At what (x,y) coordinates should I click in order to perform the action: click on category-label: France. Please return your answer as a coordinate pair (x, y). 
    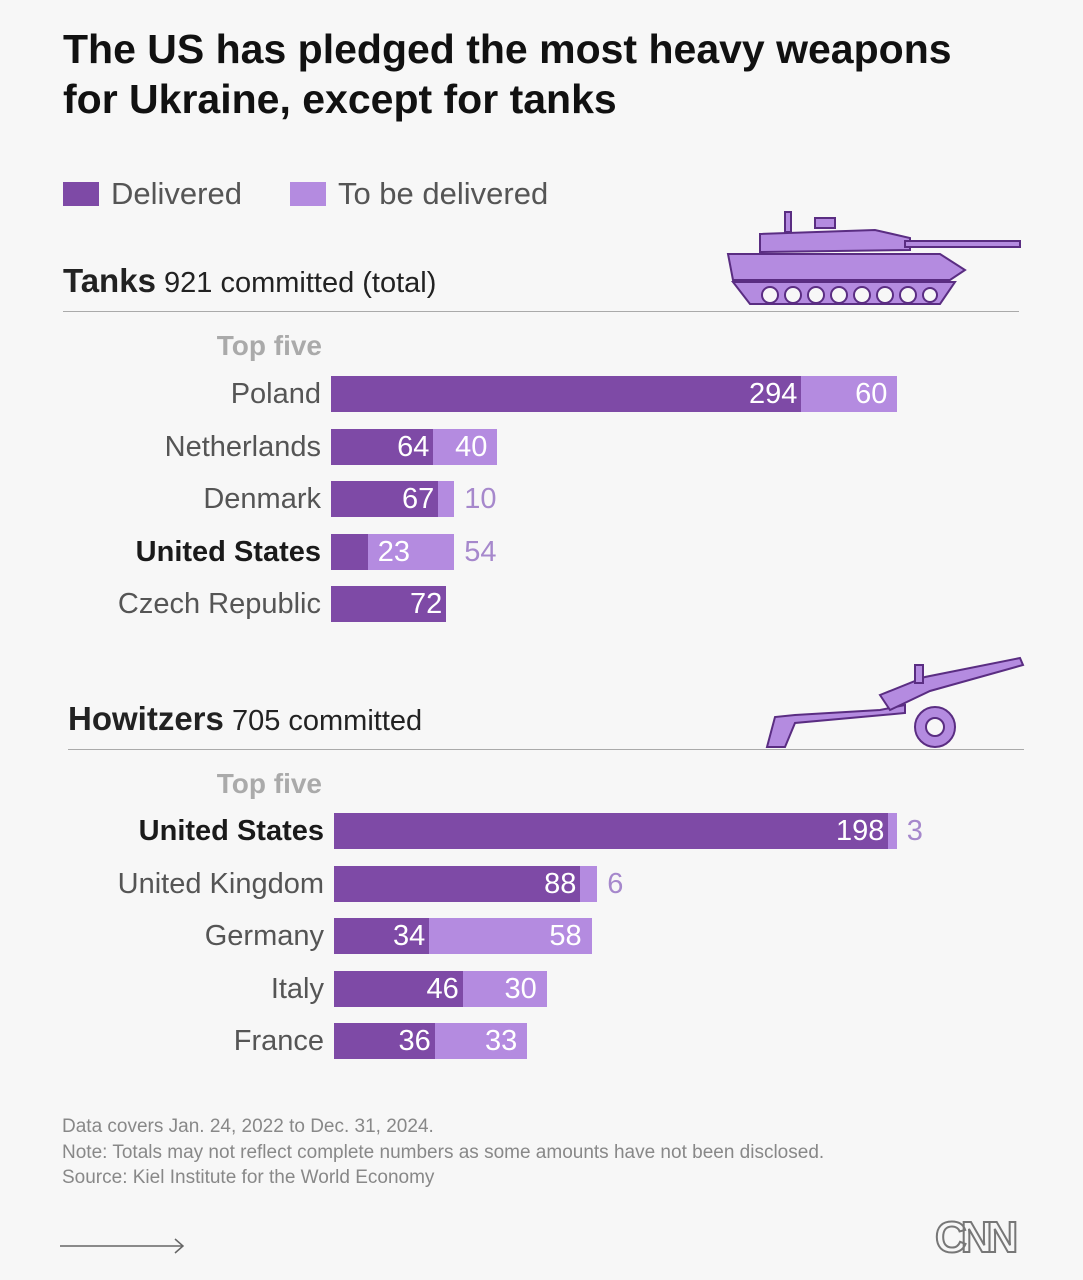
    Looking at the image, I should click on (278, 1041).